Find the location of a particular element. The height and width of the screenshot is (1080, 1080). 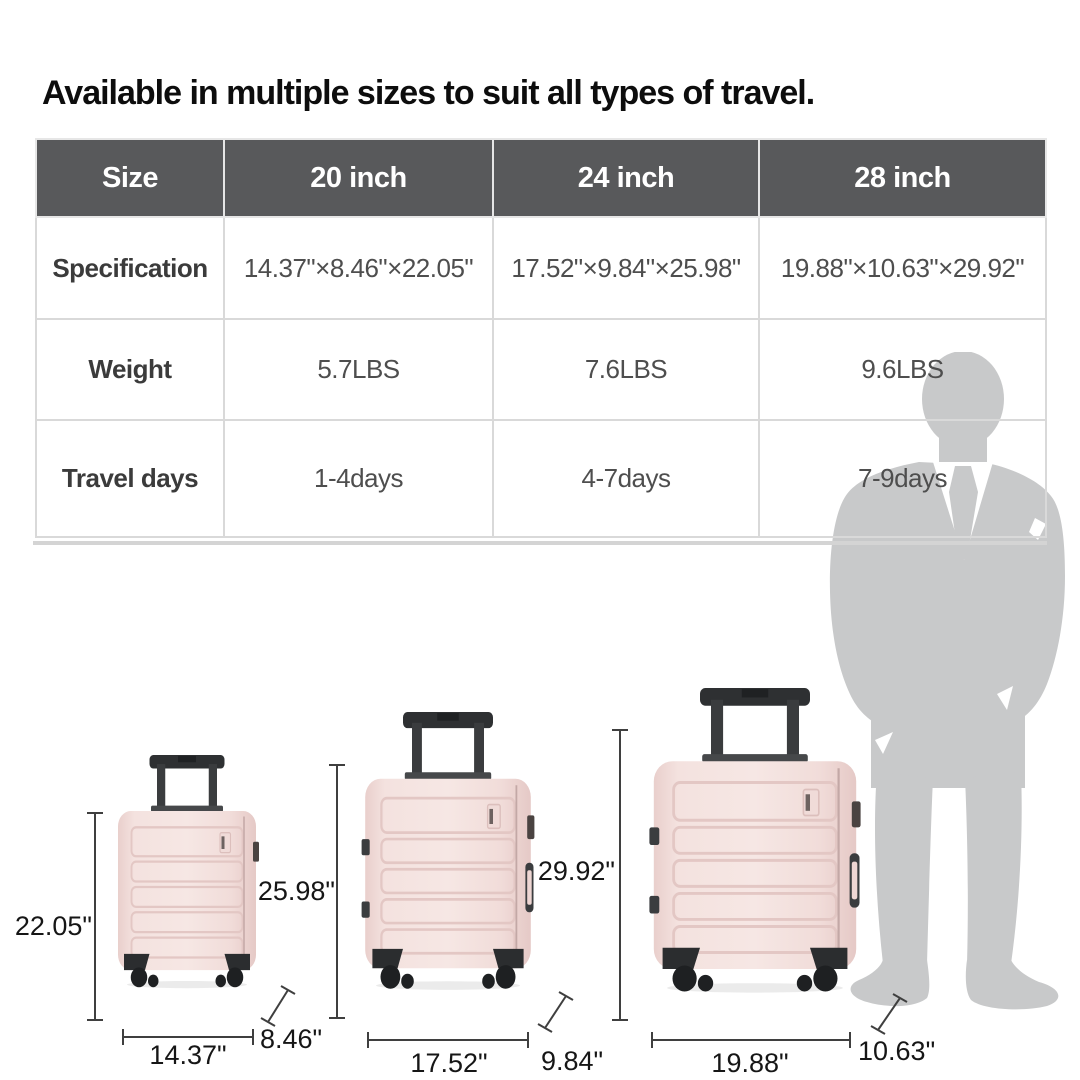

width-label-28: 19.88" is located at coordinates (750, 1063).